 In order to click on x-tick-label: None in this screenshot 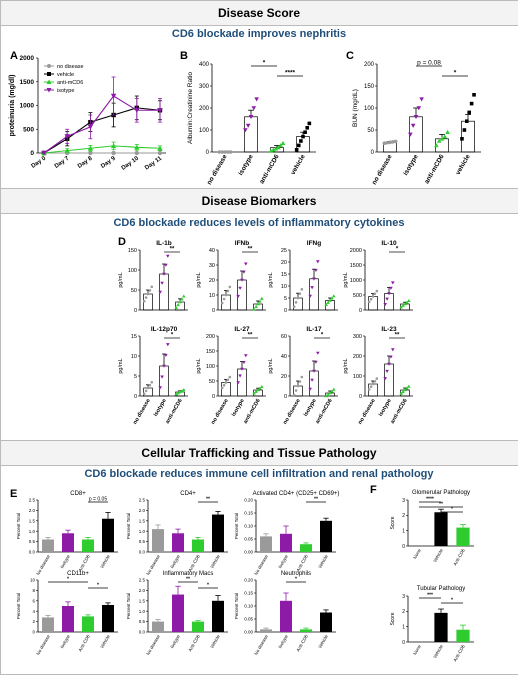, I will do `click(417, 554)`.